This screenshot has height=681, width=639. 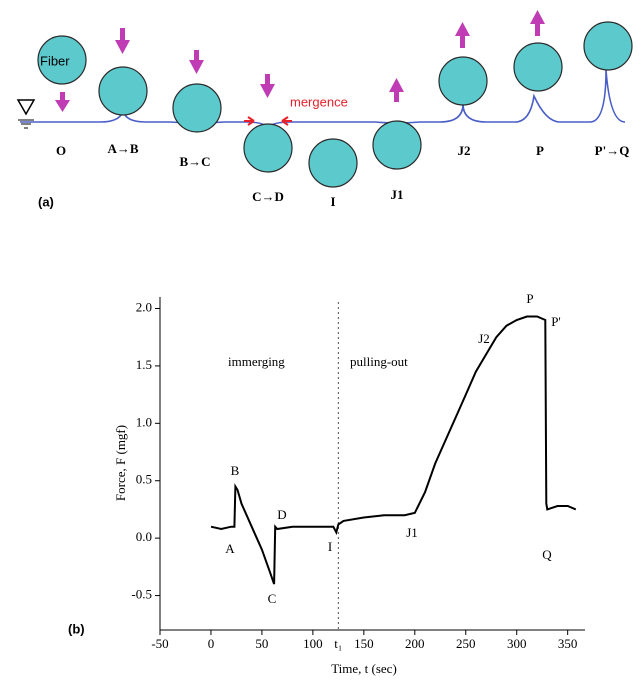 What do you see at coordinates (556, 321) in the screenshot?
I see `point-label: P'` at bounding box center [556, 321].